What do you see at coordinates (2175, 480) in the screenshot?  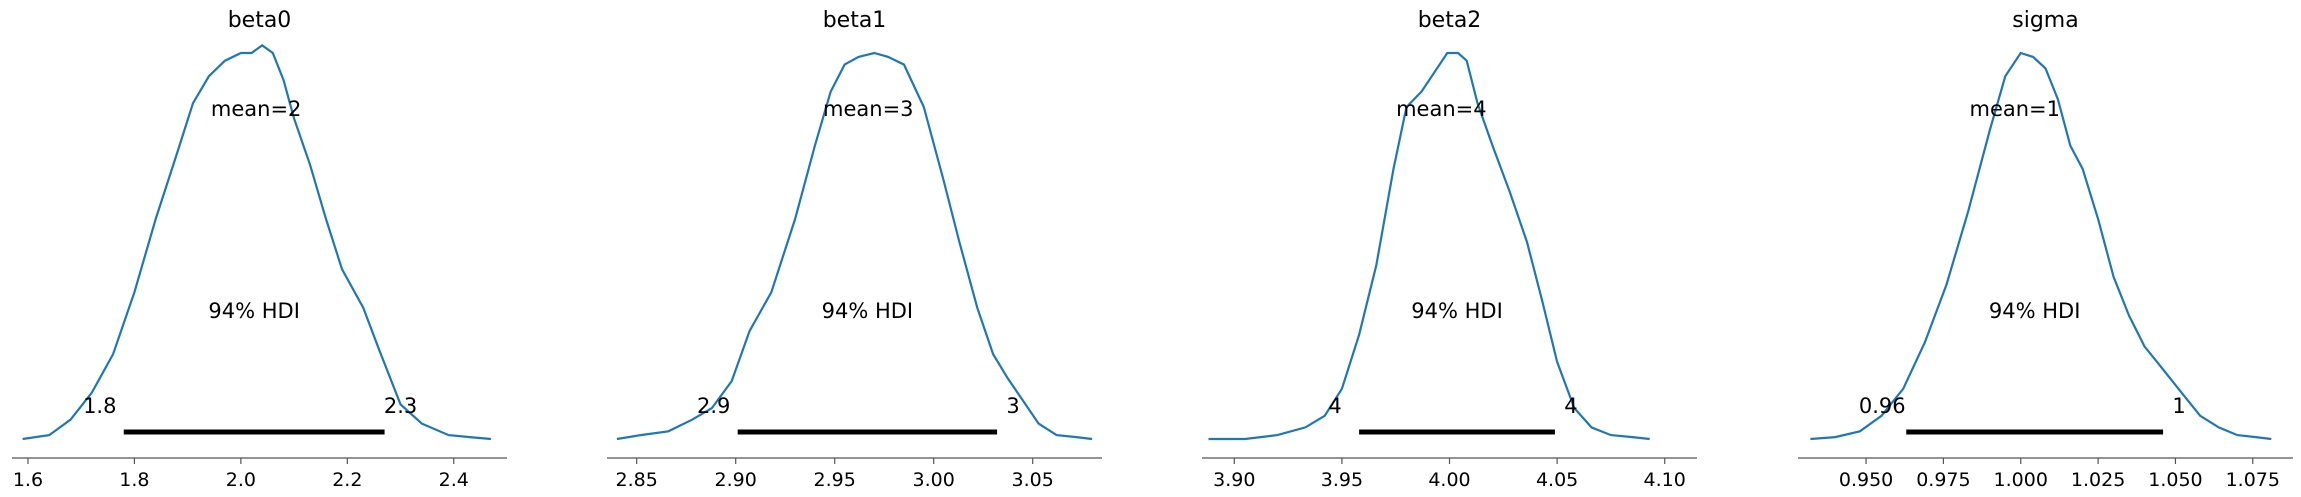 I see `x-tick-label: 1.050` at bounding box center [2175, 480].